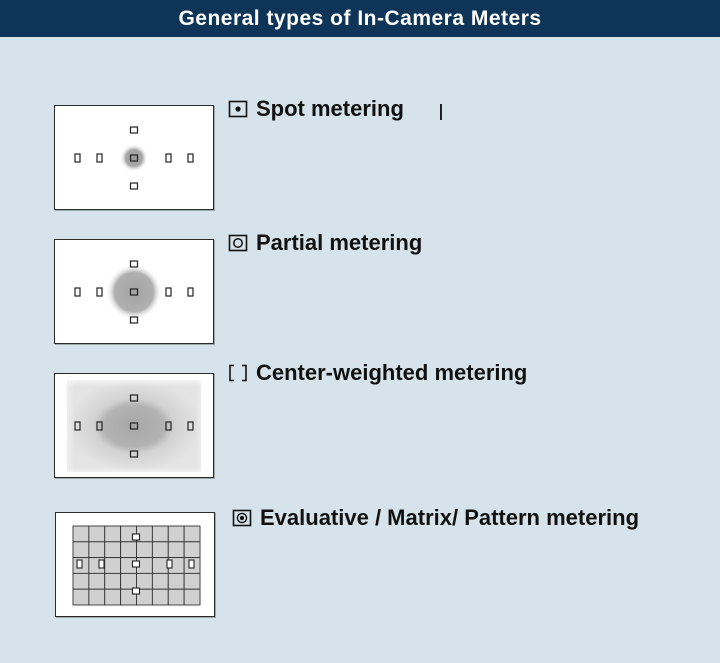  I want to click on partial-metering-label: Partial metering, so click(325, 243).